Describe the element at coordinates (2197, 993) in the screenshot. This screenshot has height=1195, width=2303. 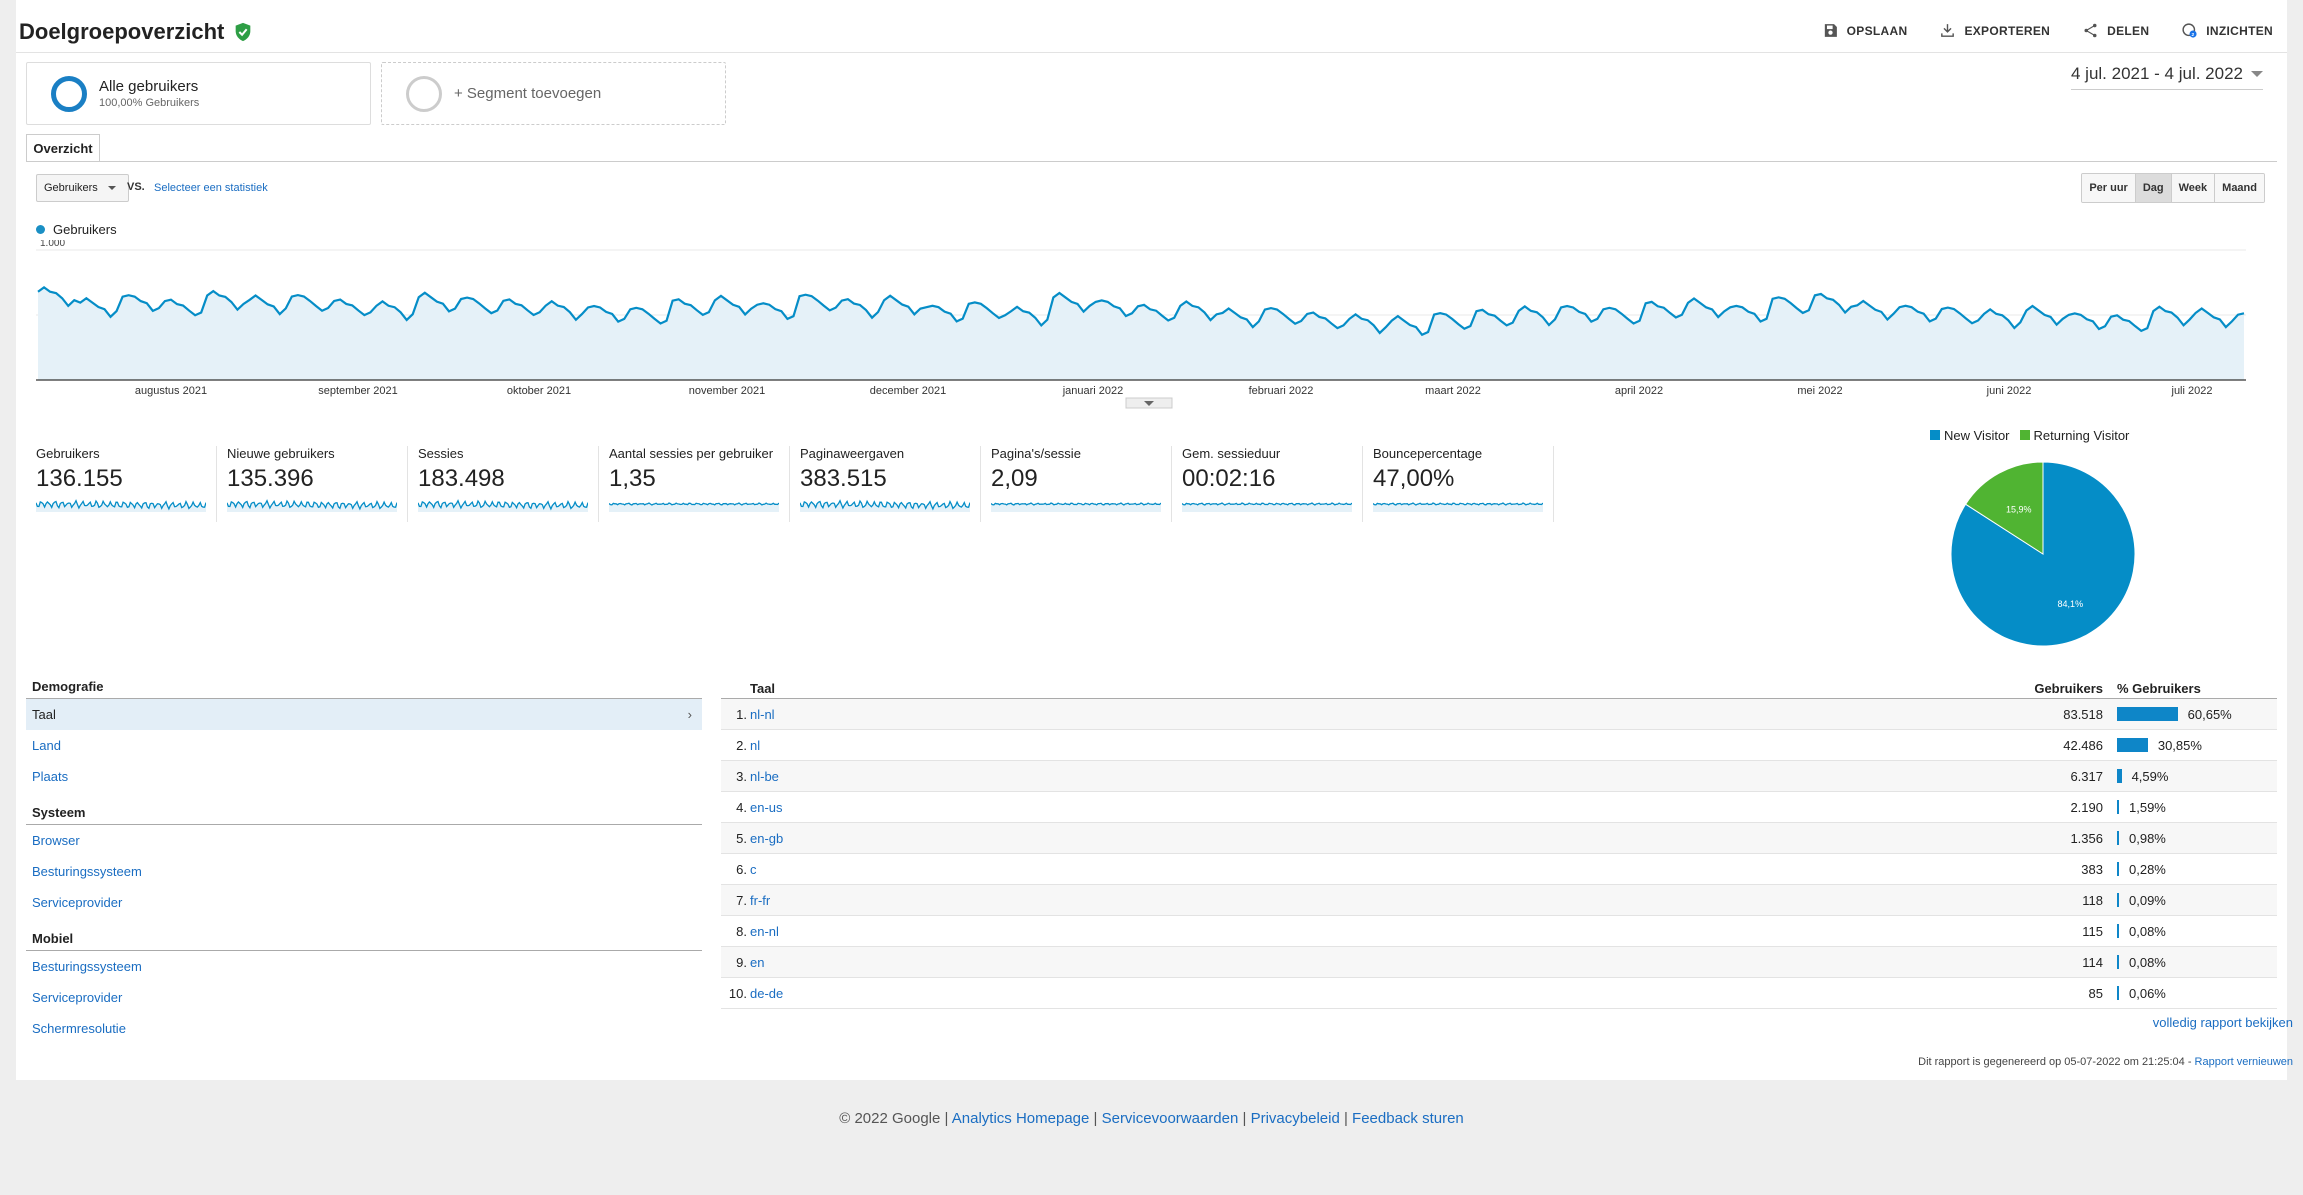
I see `row-pct: 0,06%` at that location.